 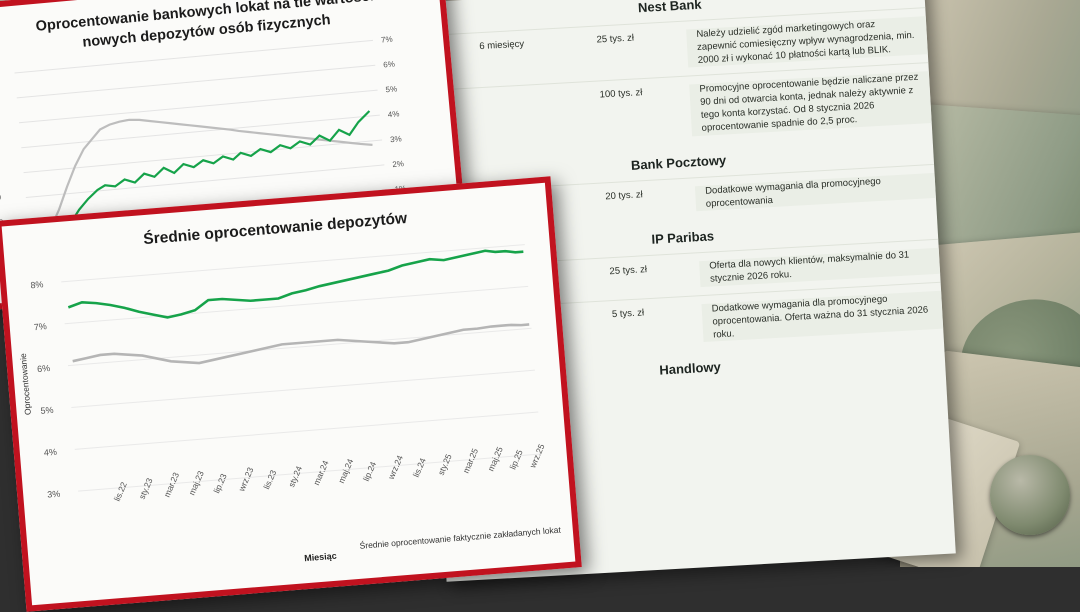 I want to click on svg-text: 8%, so click(x=37, y=284).